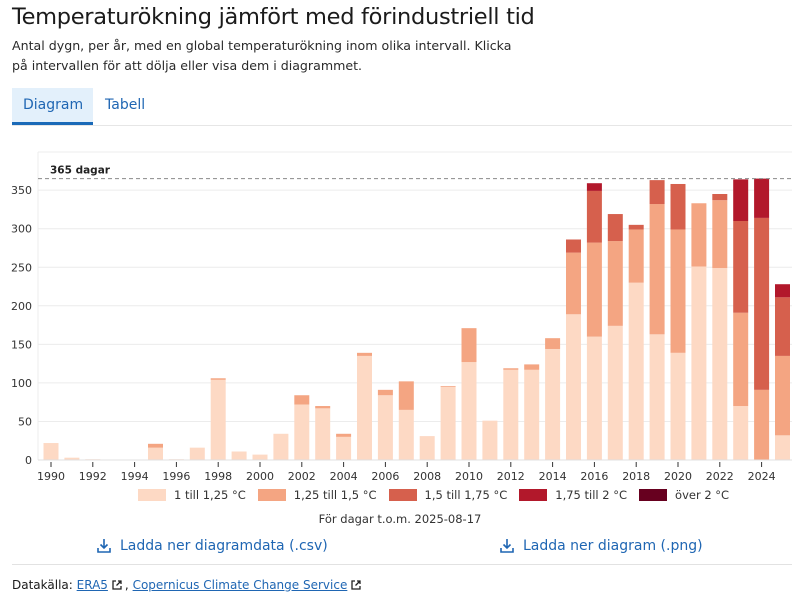 This screenshot has height=596, width=800. What do you see at coordinates (93, 476) in the screenshot?
I see `x-tick-label: 1992` at bounding box center [93, 476].